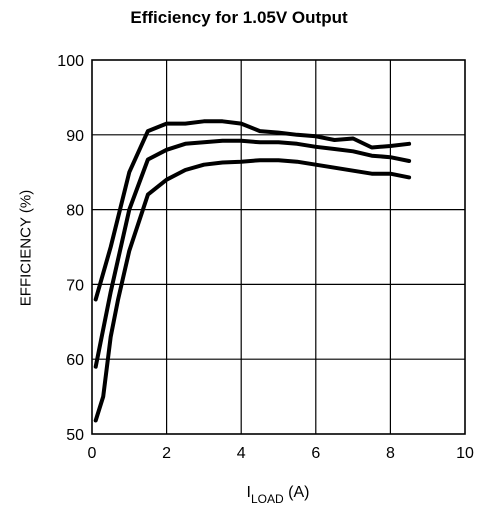 Image resolution: width=478 pixels, height=519 pixels. Describe the element at coordinates (75, 211) in the screenshot. I see `y-tick-label: 80` at that location.